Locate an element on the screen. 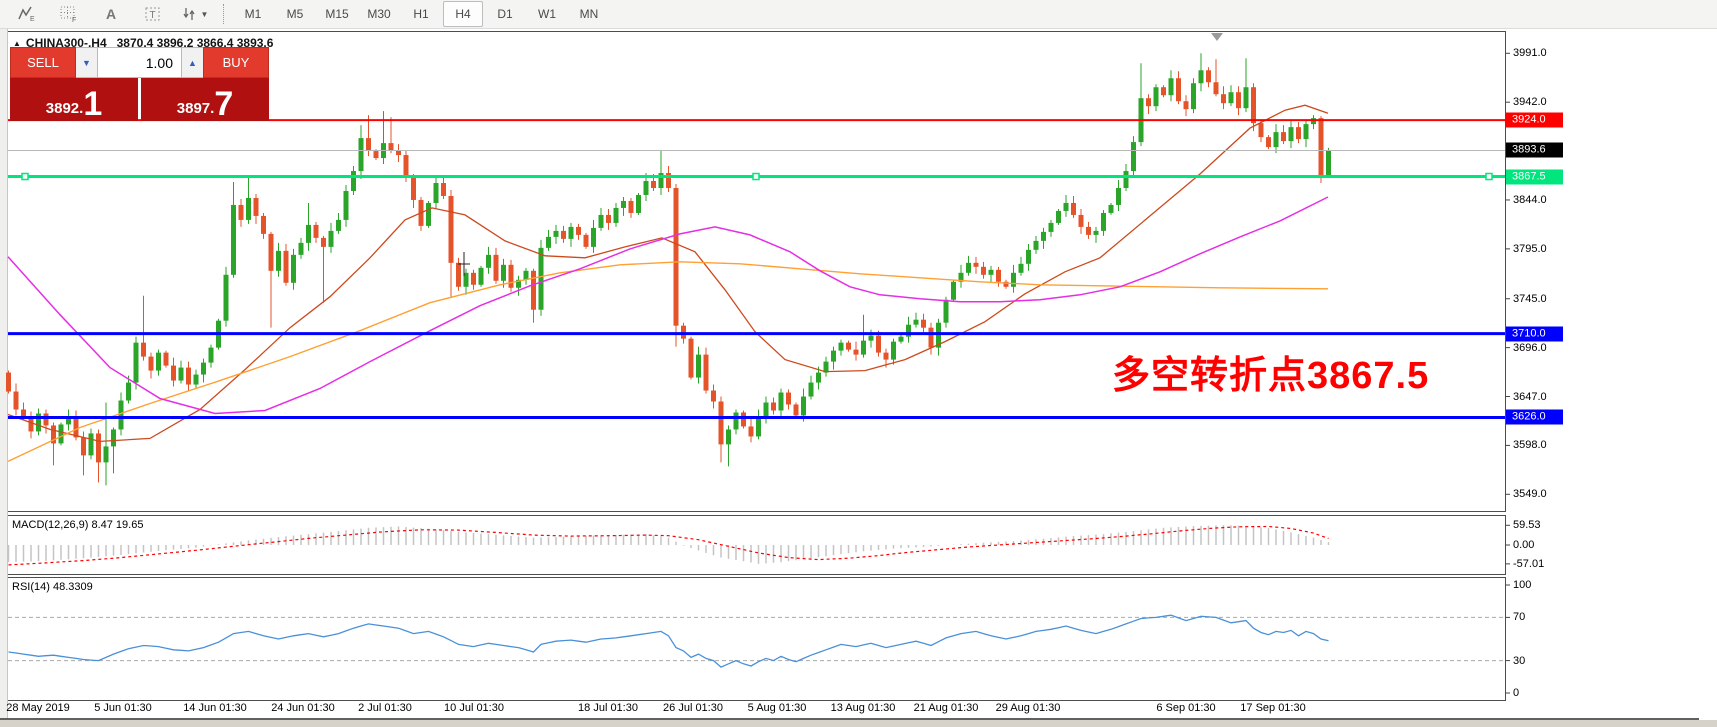 Image resolution: width=1717 pixels, height=727 pixels. svg-text: T is located at coordinates (153, 15).